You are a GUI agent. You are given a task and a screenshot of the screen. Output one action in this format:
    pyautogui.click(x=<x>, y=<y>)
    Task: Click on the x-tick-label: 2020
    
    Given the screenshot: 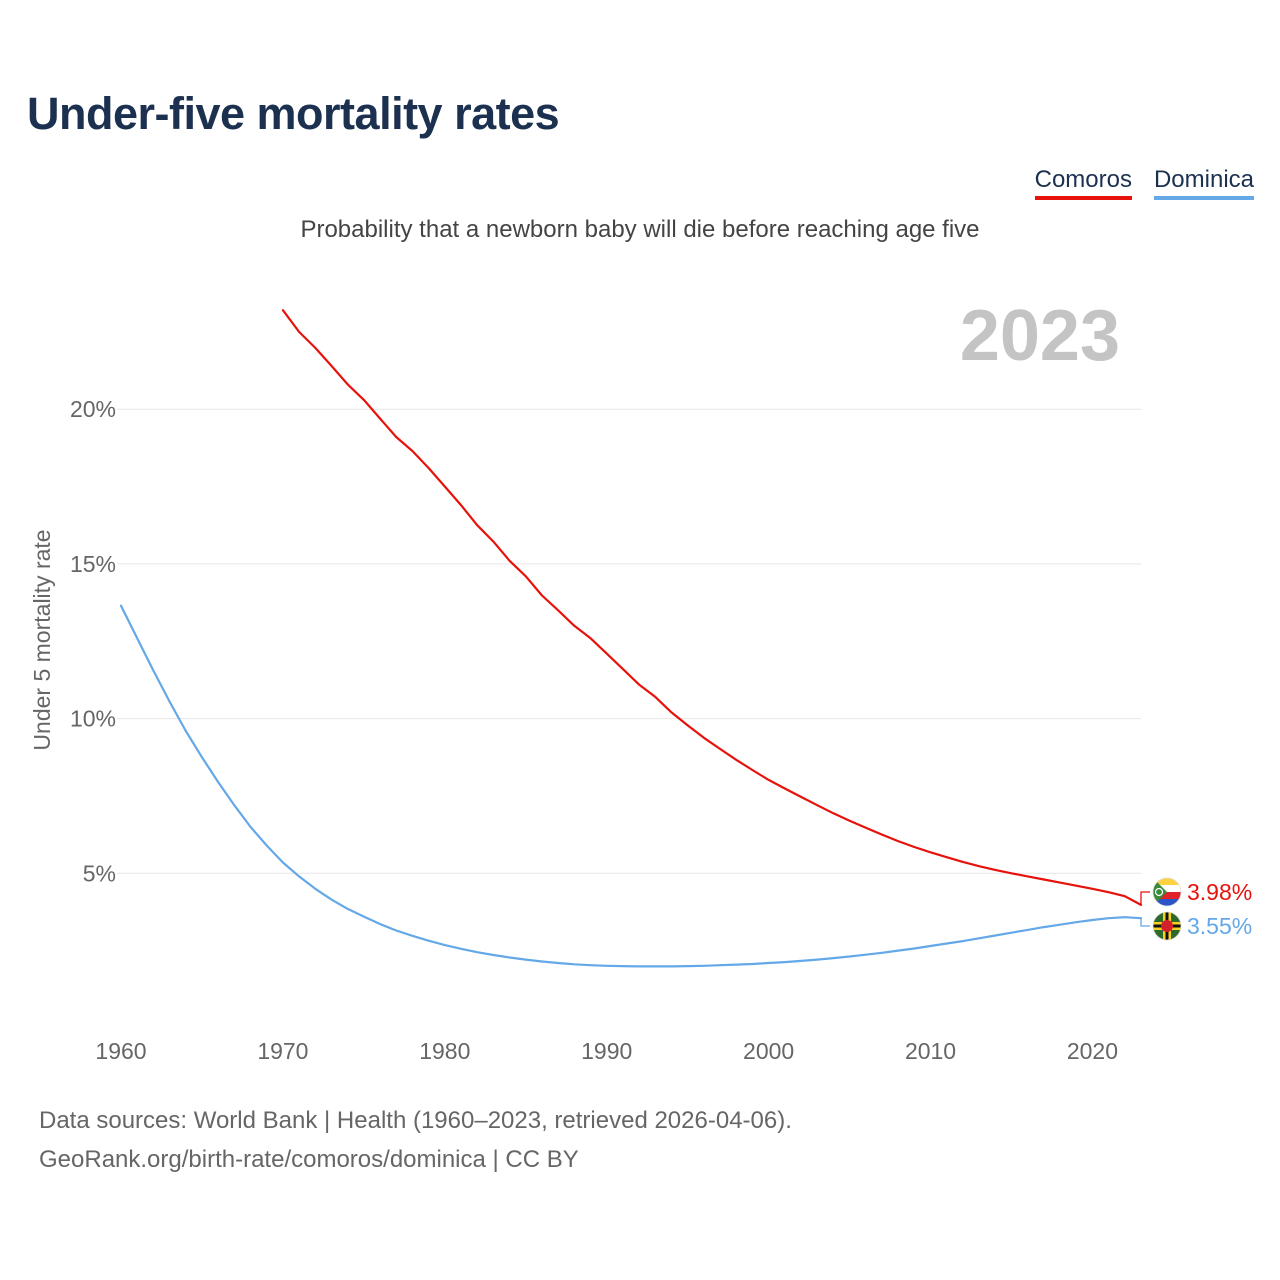 What is the action you would take?
    pyautogui.click(x=1092, y=1051)
    